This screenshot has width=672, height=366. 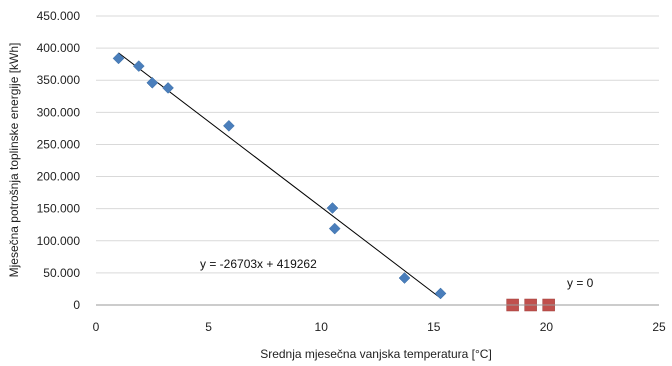 What do you see at coordinates (434, 327) in the screenshot?
I see `x-tick-label: 15` at bounding box center [434, 327].